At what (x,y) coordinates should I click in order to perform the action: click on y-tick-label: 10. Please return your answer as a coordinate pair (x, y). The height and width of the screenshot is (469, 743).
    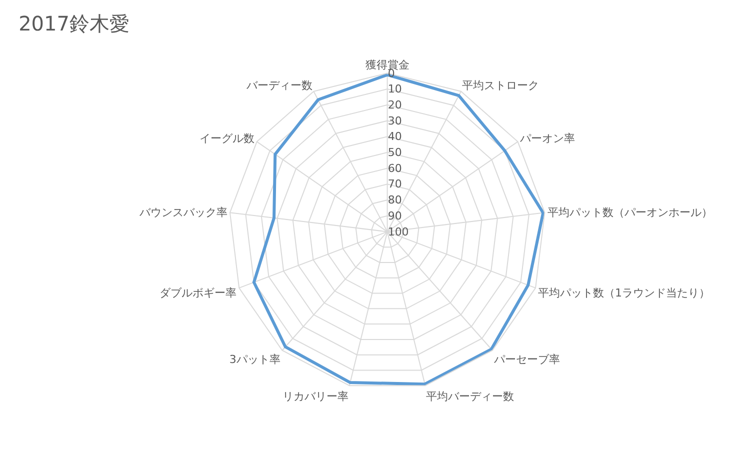
    Looking at the image, I should click on (395, 89).